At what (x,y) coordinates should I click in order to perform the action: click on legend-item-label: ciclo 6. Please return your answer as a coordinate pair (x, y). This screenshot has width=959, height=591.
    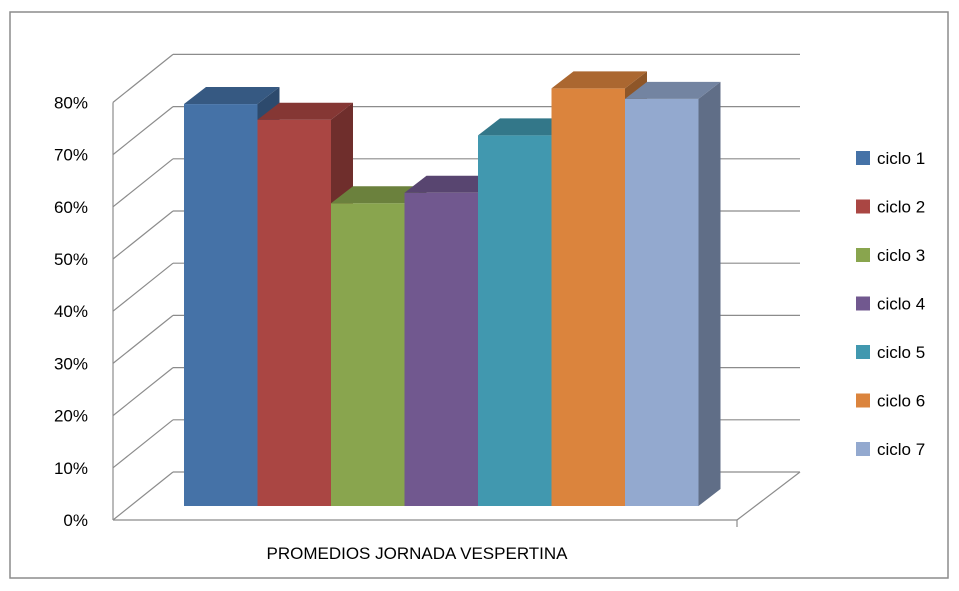
    Looking at the image, I should click on (901, 401).